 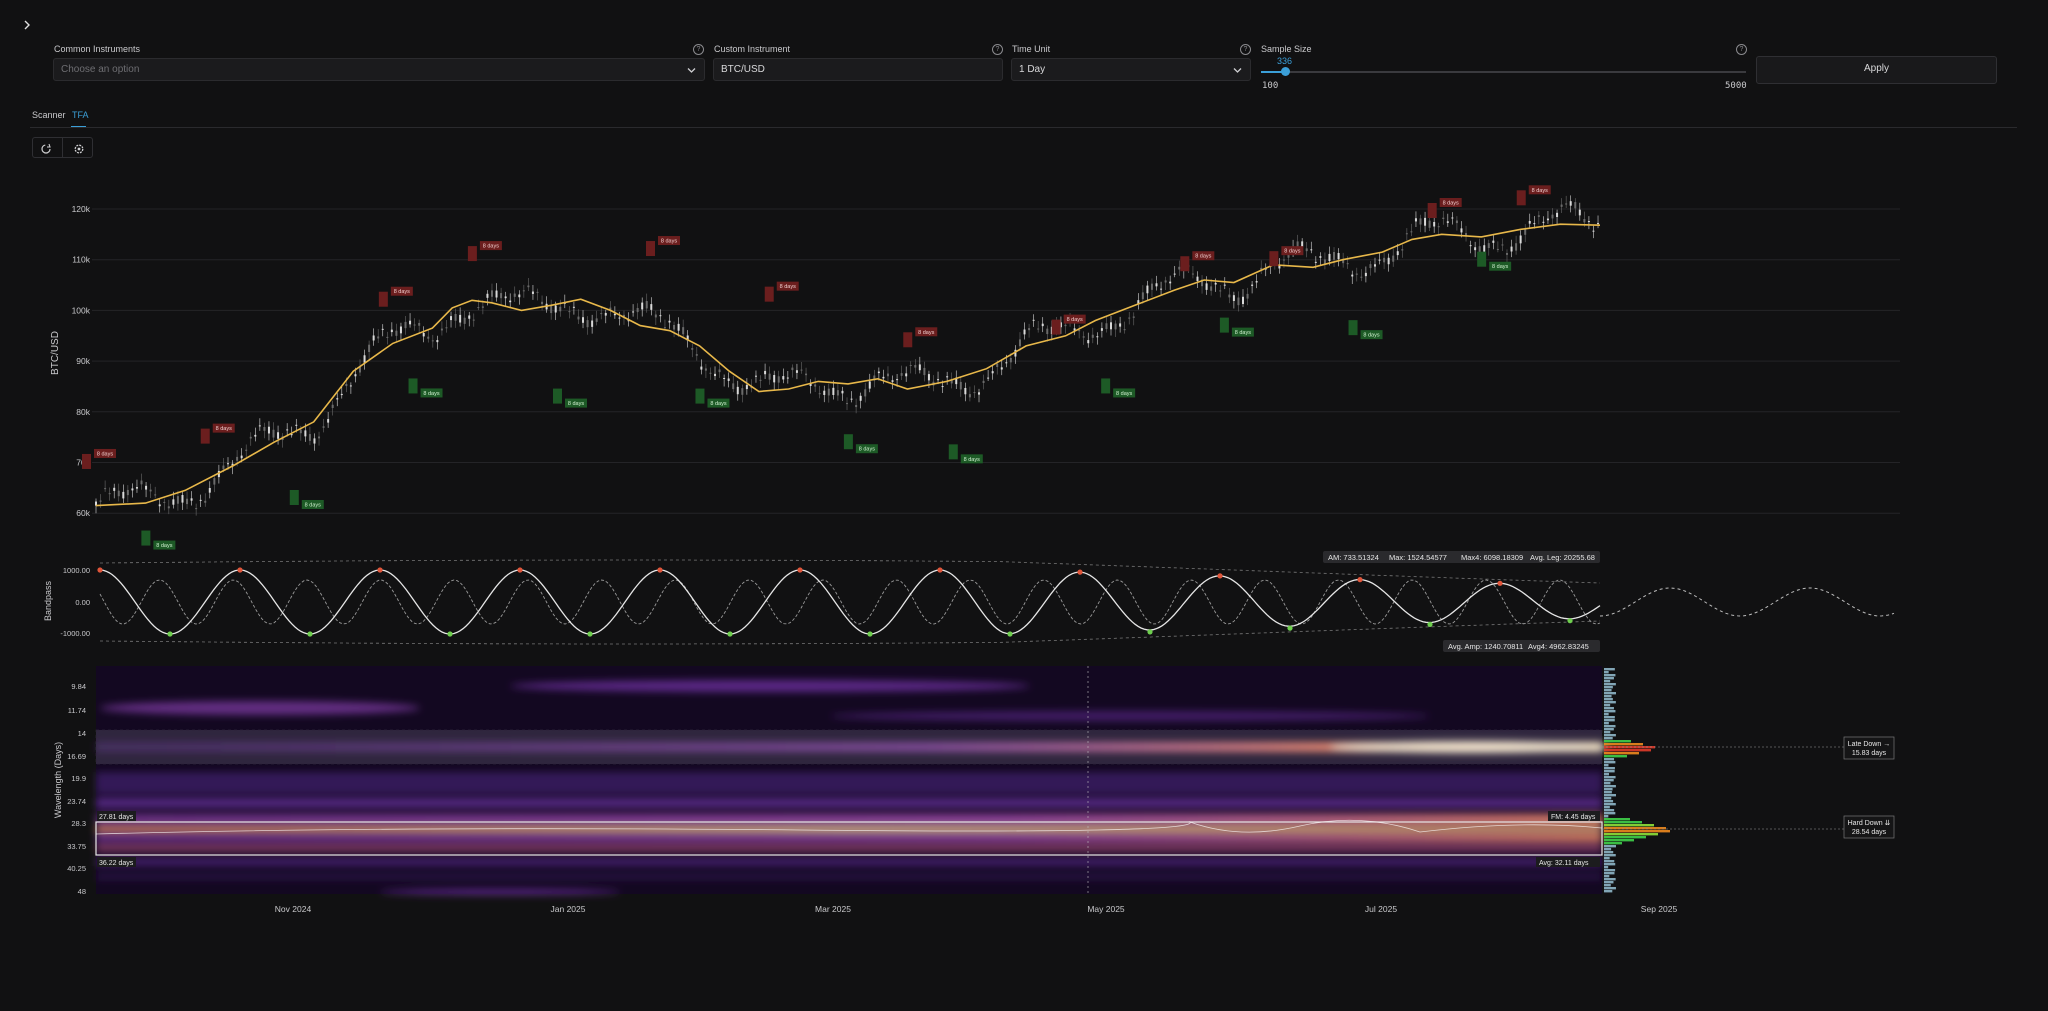 I want to click on wavelength-tick-label: 23.74, so click(x=76, y=801).